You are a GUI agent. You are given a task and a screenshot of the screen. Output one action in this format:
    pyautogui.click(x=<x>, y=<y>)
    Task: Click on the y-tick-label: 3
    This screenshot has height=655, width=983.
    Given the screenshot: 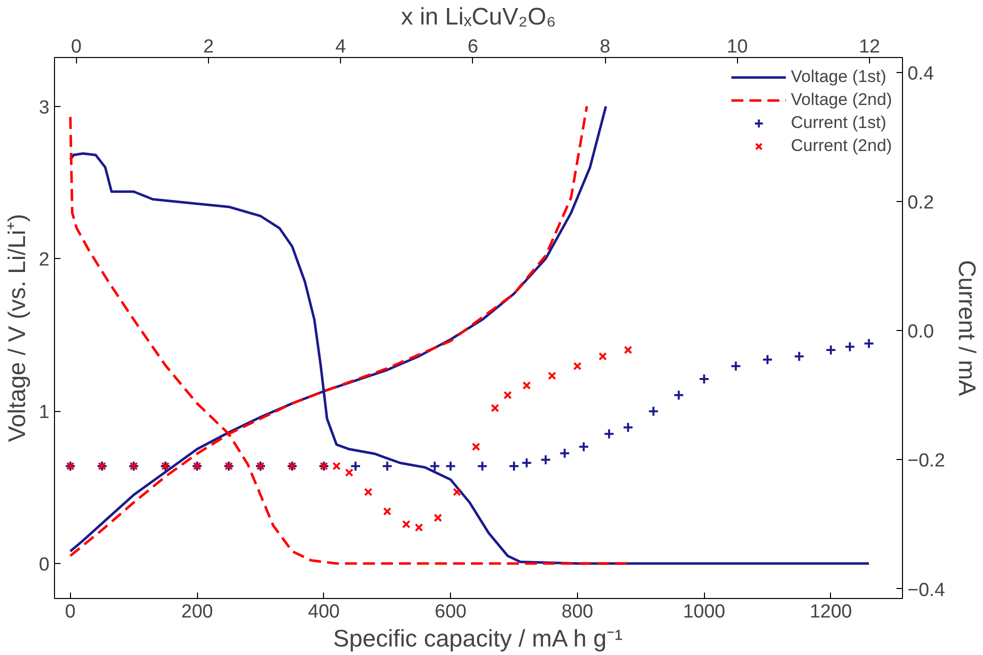 What is the action you would take?
    pyautogui.click(x=44, y=107)
    